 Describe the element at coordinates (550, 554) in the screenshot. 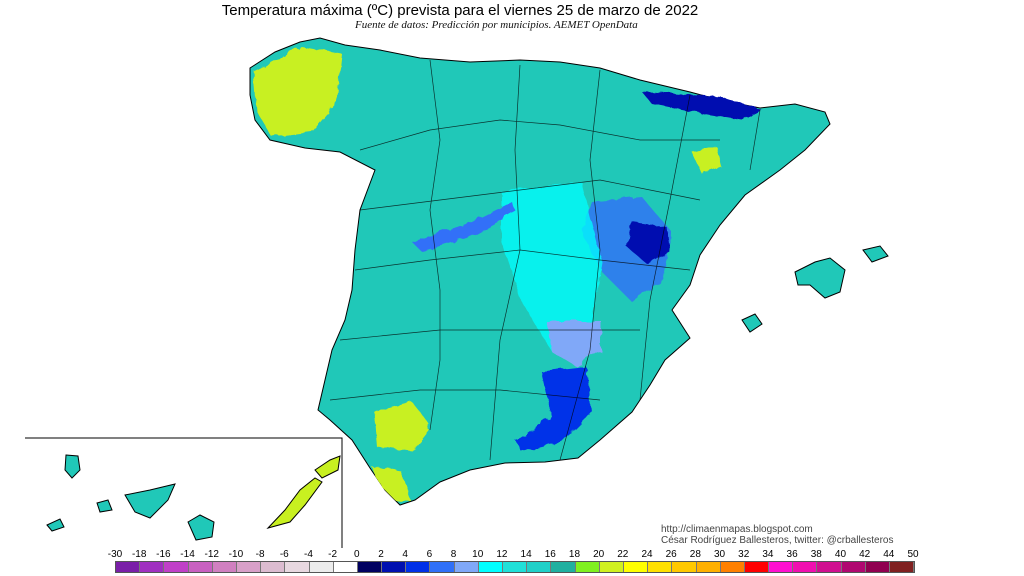

I see `legend-tick: 16` at that location.